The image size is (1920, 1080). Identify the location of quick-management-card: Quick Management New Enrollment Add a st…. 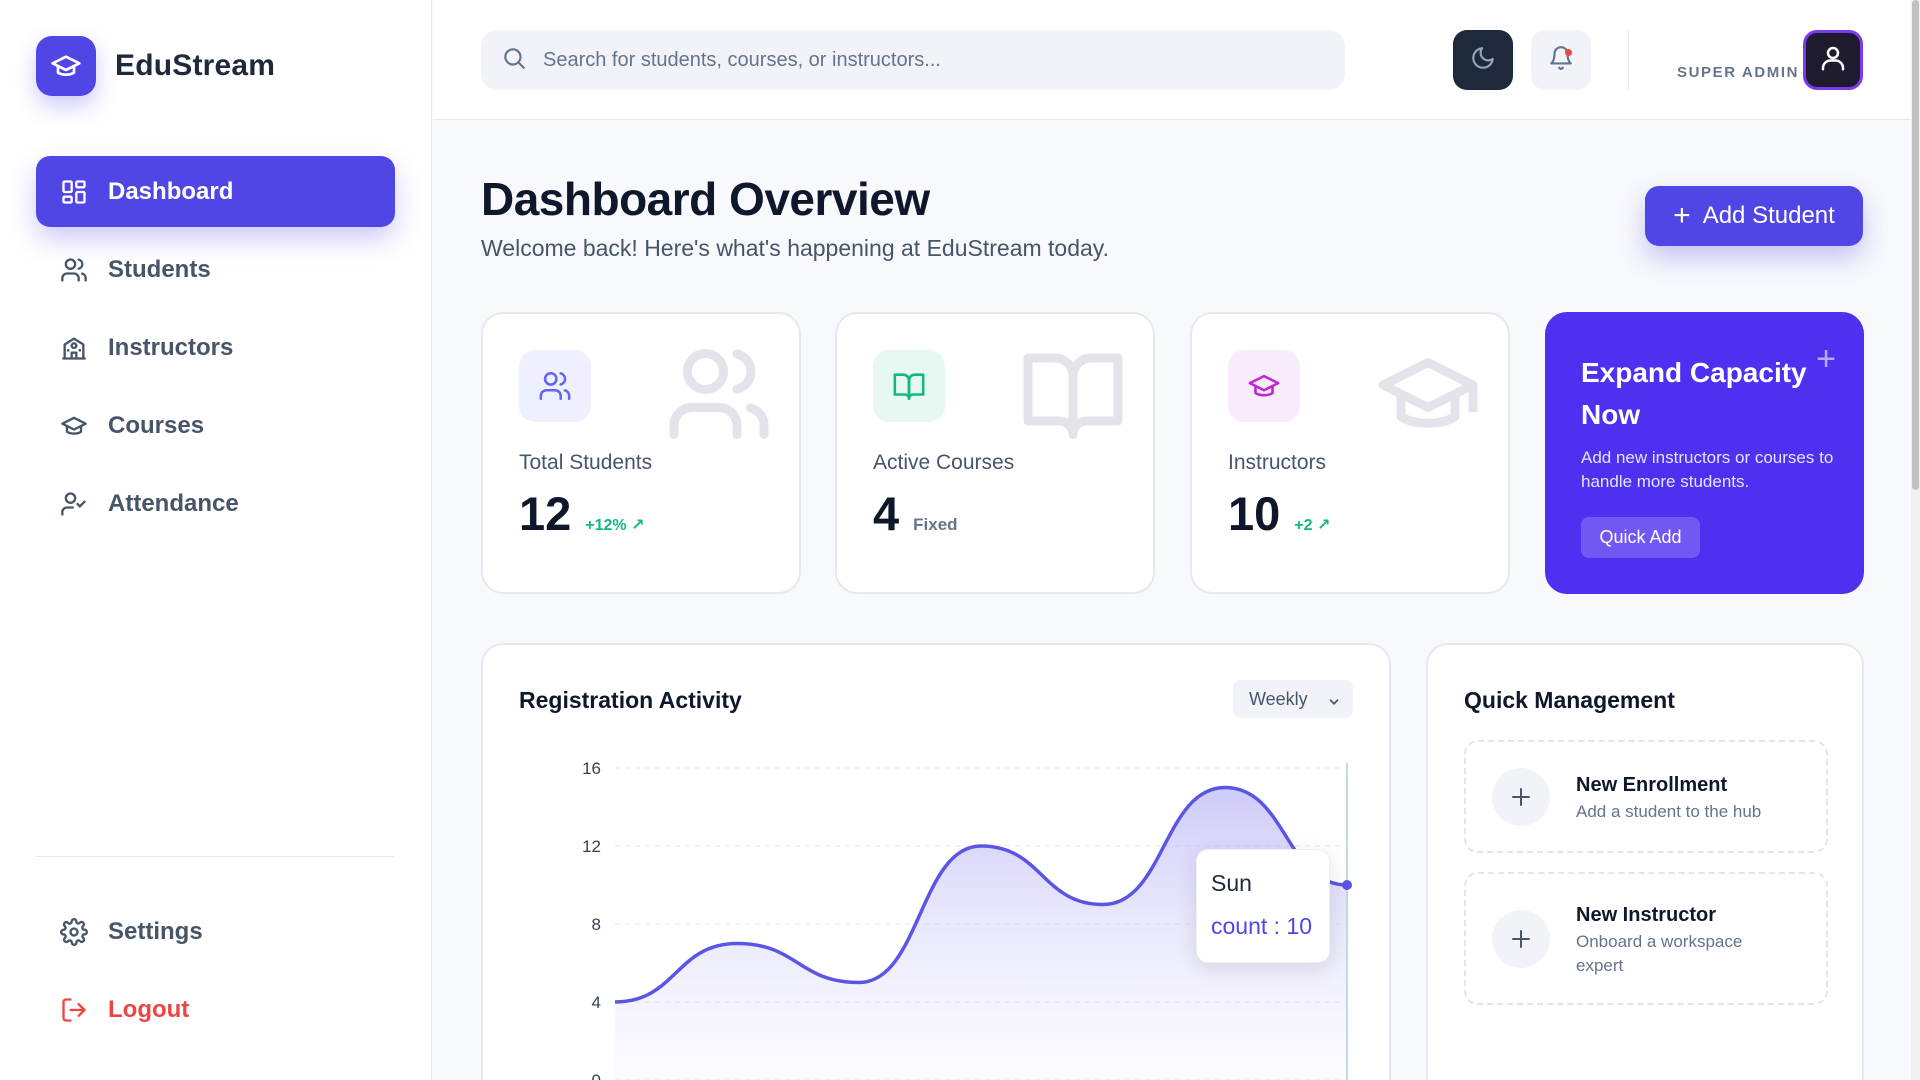
(1645, 861).